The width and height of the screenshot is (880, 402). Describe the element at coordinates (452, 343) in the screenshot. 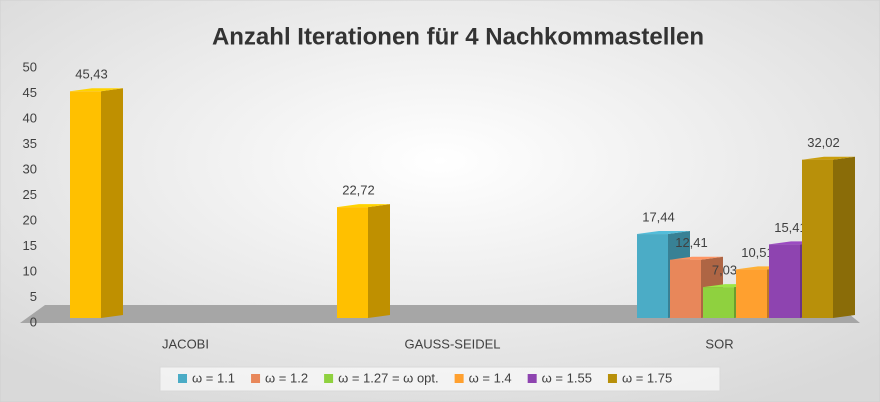

I see `x-tick-label: GAUSS-SEIDEL` at that location.